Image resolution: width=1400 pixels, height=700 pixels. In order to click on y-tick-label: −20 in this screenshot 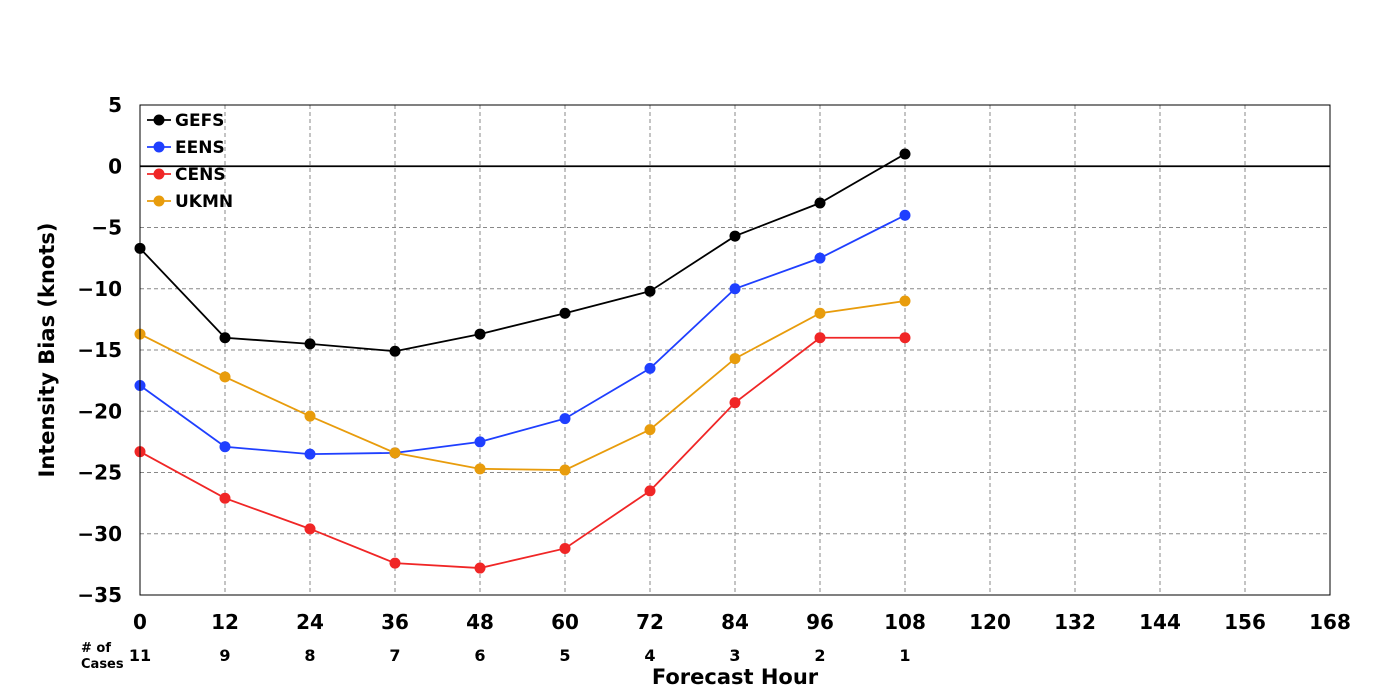, I will do `click(99, 411)`.